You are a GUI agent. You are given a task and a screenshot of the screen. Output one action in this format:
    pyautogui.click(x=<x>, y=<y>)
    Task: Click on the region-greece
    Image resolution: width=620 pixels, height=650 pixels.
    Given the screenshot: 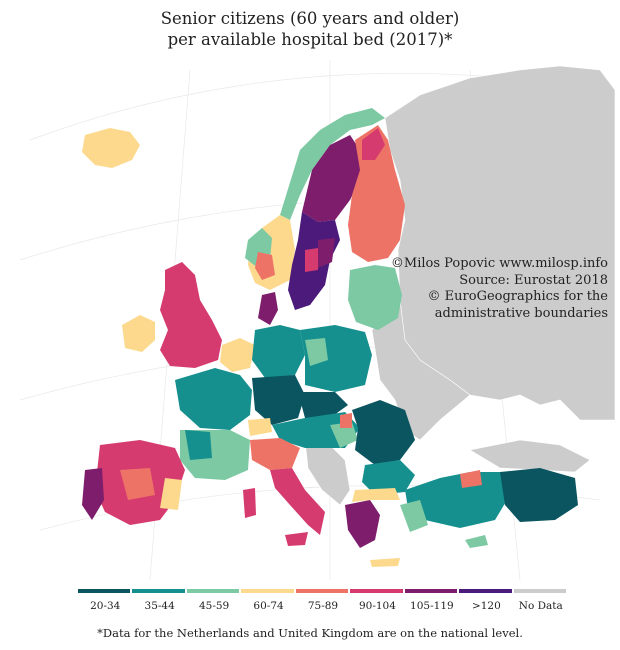 What is the action you would take?
    pyautogui.click(x=362, y=524)
    